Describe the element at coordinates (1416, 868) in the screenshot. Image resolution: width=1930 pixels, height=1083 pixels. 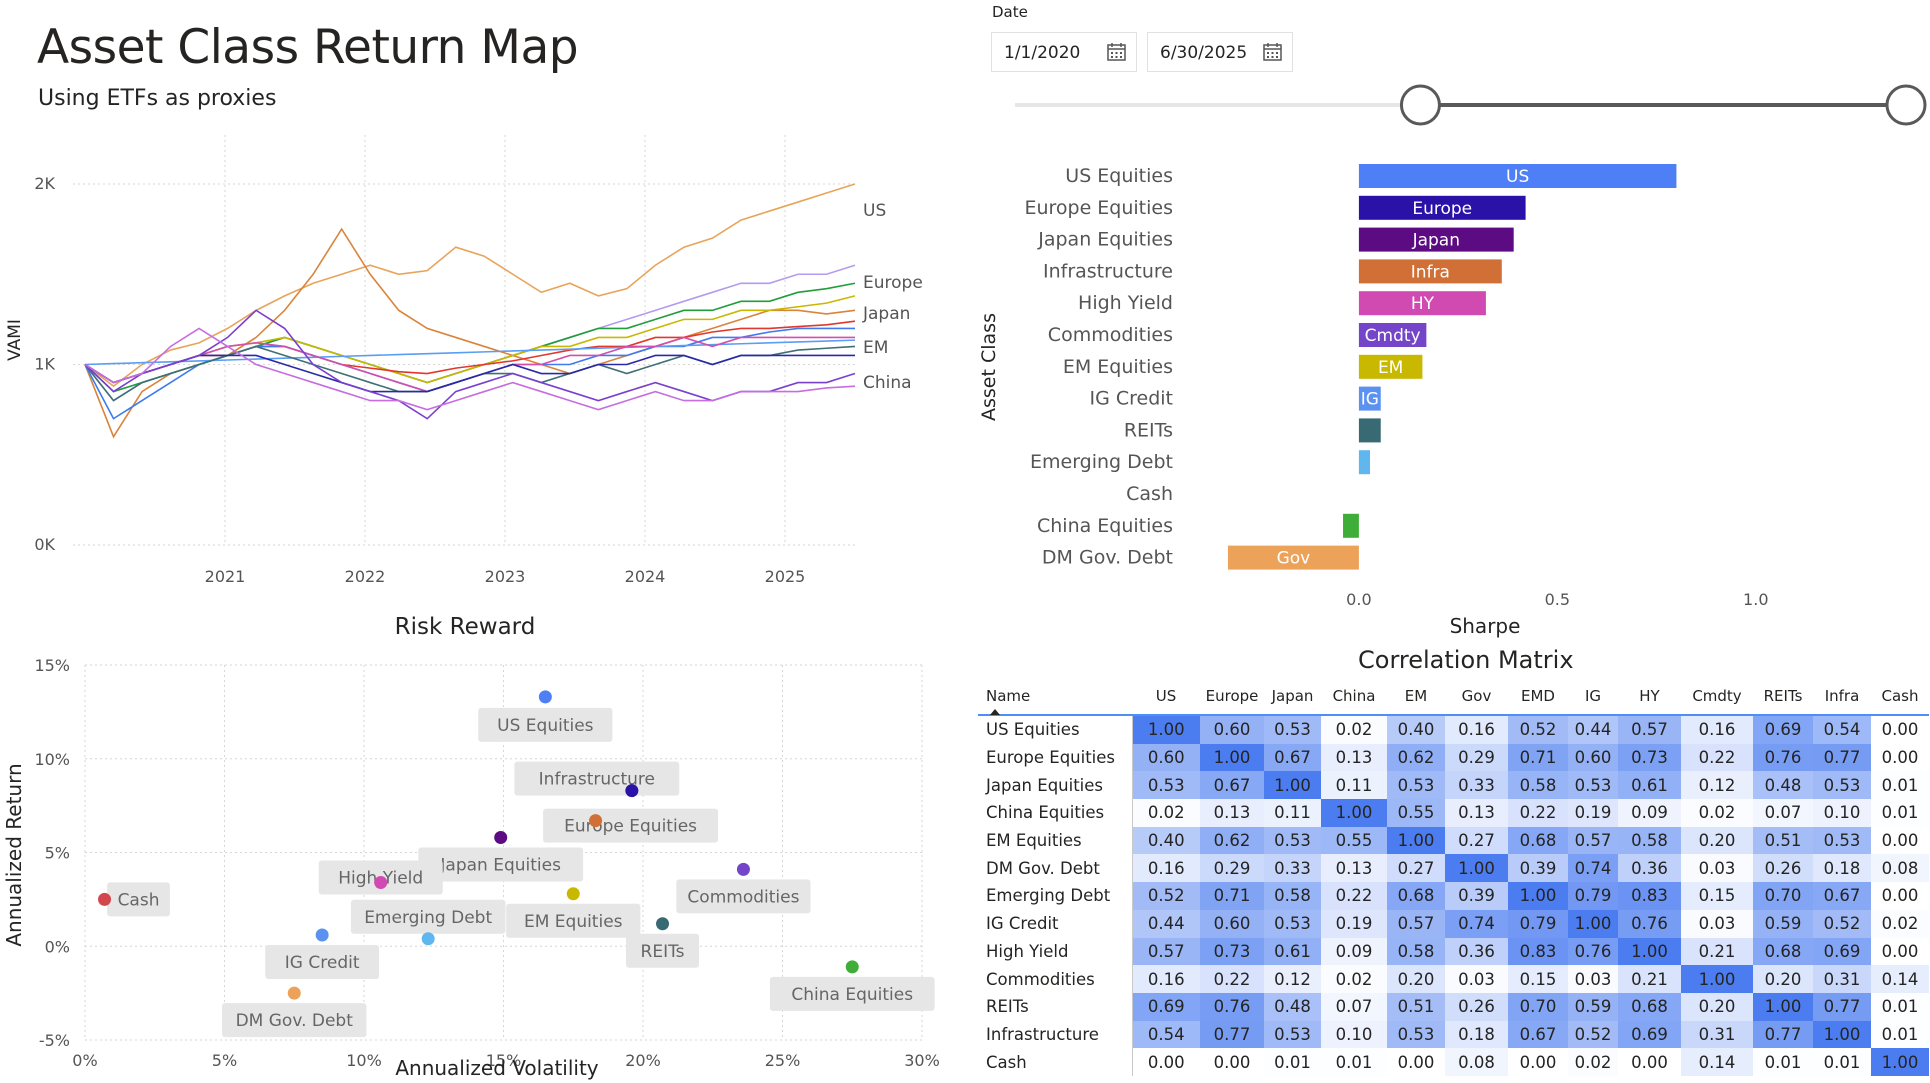
I see `corr-cell: 0.27` at that location.